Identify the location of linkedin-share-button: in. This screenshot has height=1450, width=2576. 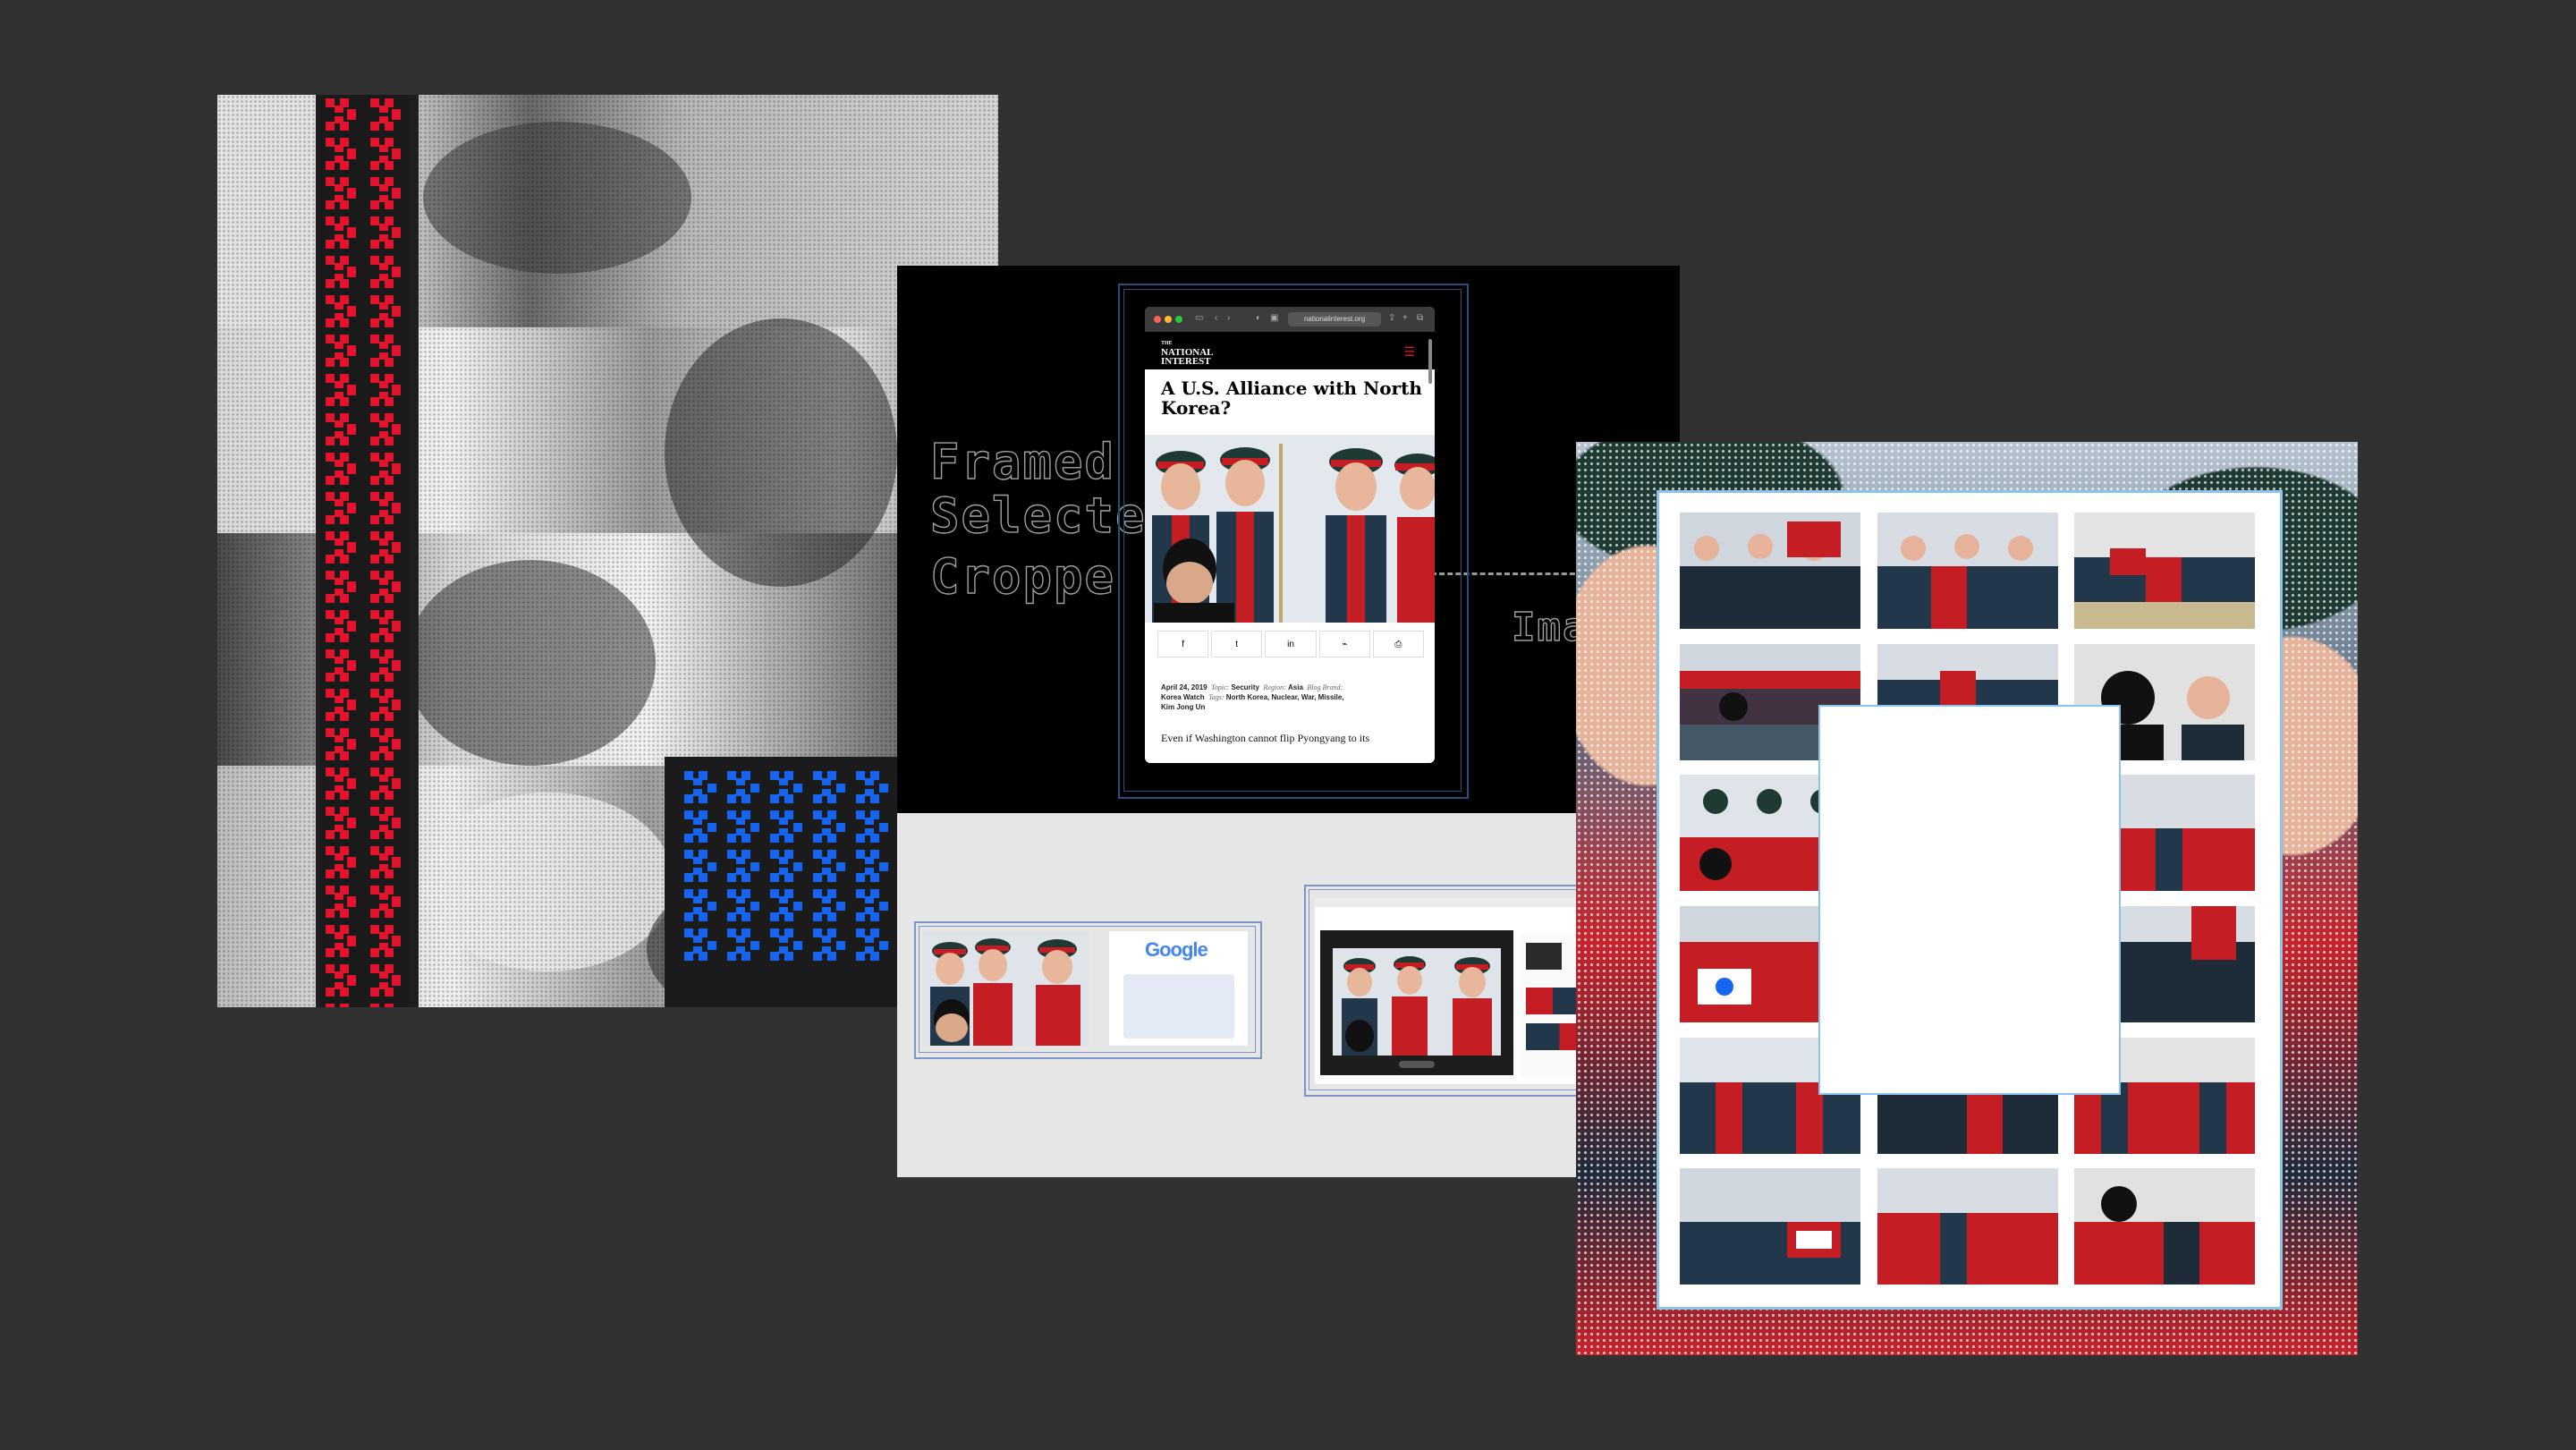
(1291, 644).